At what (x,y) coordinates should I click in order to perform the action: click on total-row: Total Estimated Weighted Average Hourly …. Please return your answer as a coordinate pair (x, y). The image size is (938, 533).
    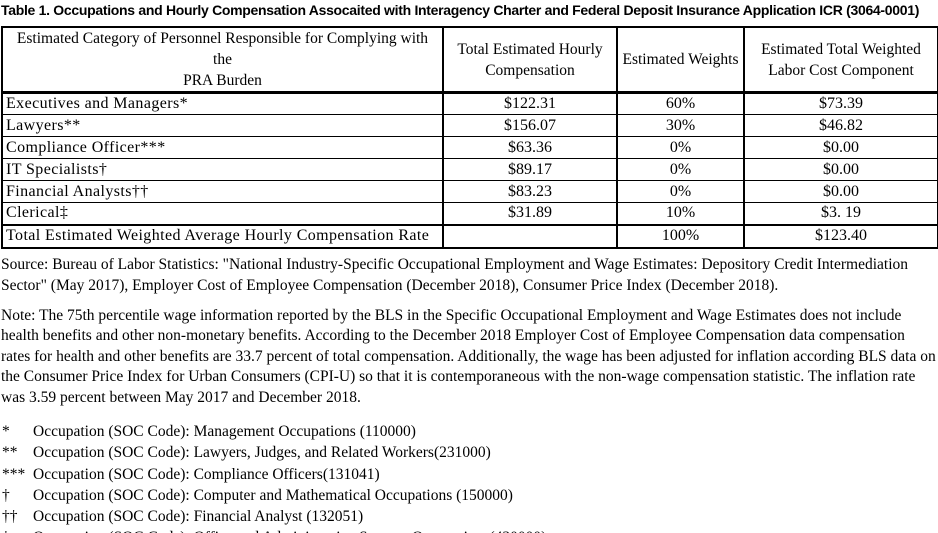
    Looking at the image, I should click on (469, 235).